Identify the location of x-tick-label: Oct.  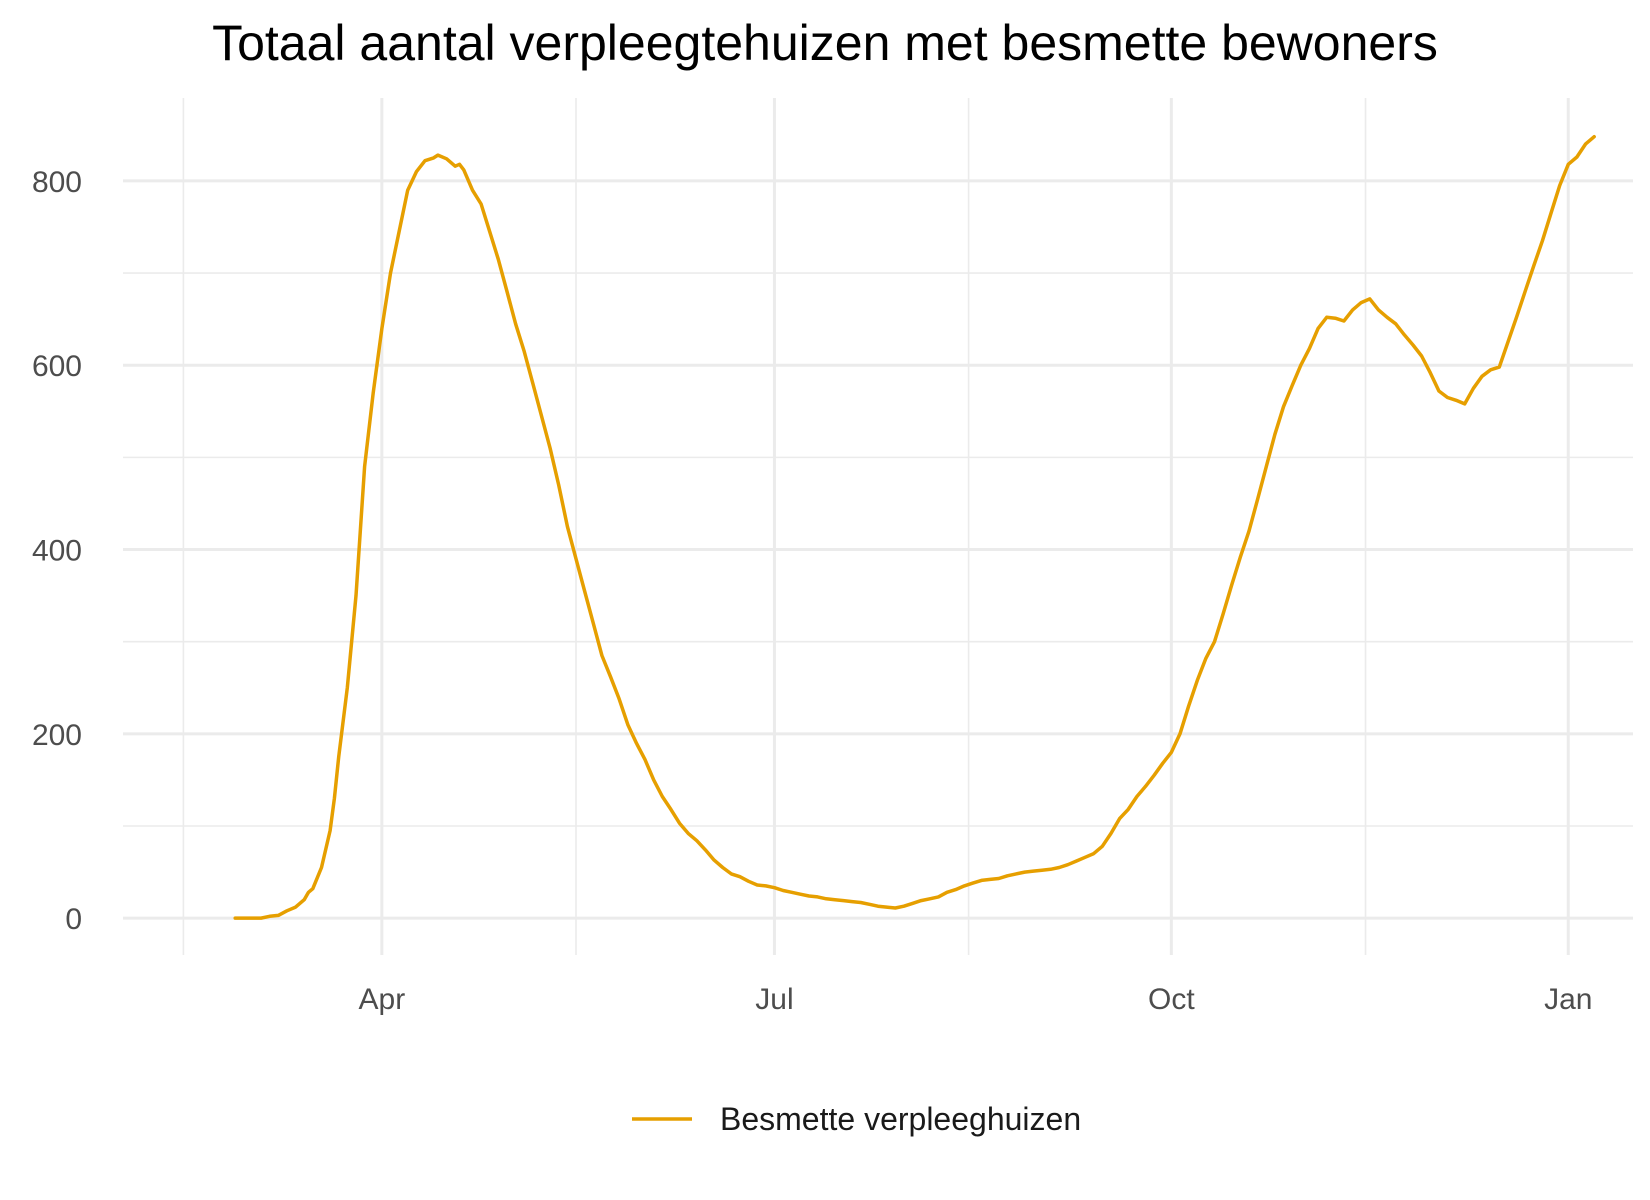
(1171, 999).